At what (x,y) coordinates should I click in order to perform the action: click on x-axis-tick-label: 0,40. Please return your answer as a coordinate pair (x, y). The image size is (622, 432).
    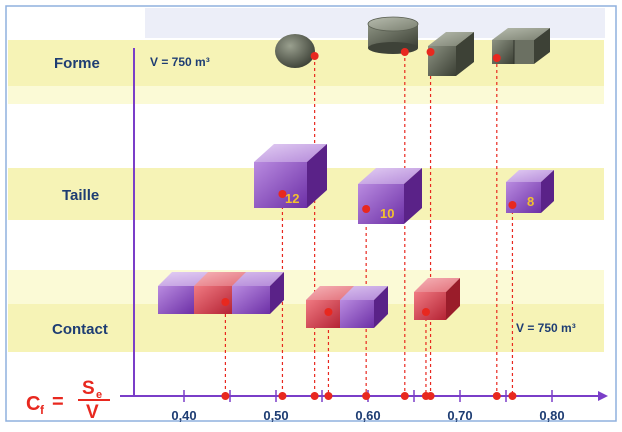
    Looking at the image, I should click on (183, 415).